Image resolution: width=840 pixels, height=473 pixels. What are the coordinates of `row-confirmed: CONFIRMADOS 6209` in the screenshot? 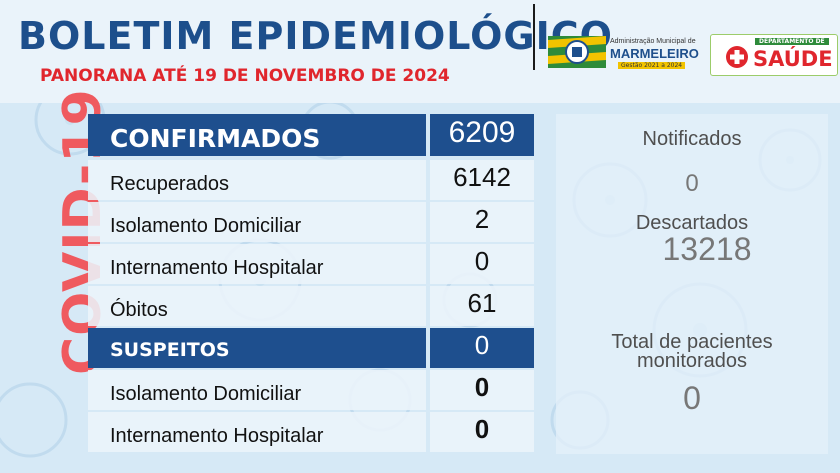 It's located at (311, 135).